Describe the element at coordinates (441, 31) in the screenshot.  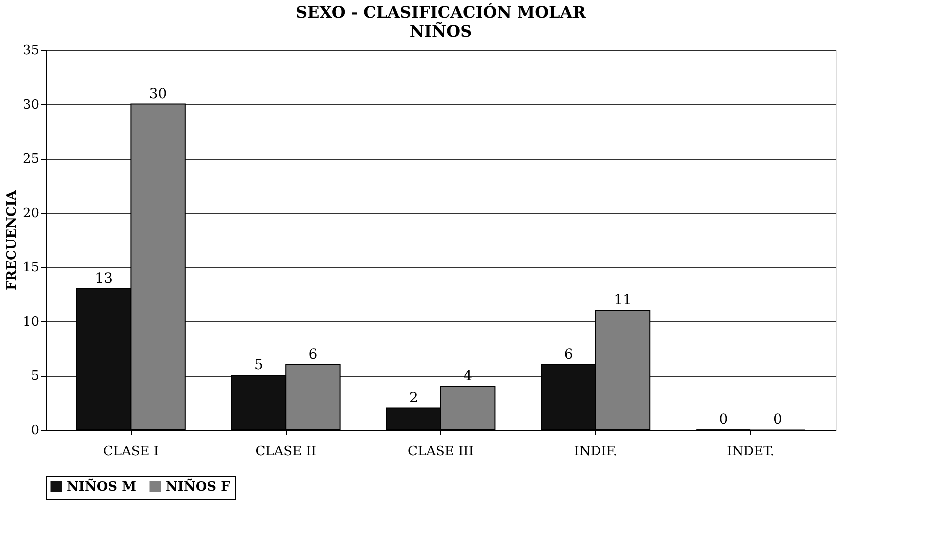
I see `chart-subtitle: NIÑOS` at that location.